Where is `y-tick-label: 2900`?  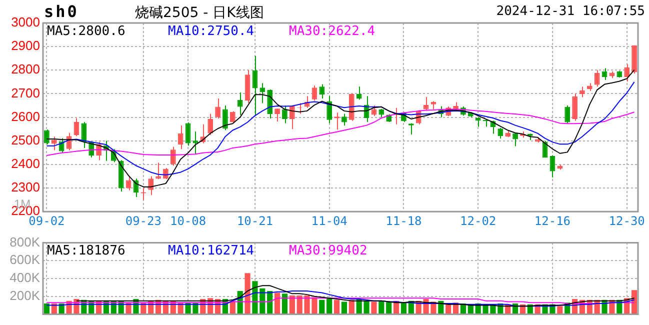
y-tick-label: 2900 is located at coordinates (25, 46).